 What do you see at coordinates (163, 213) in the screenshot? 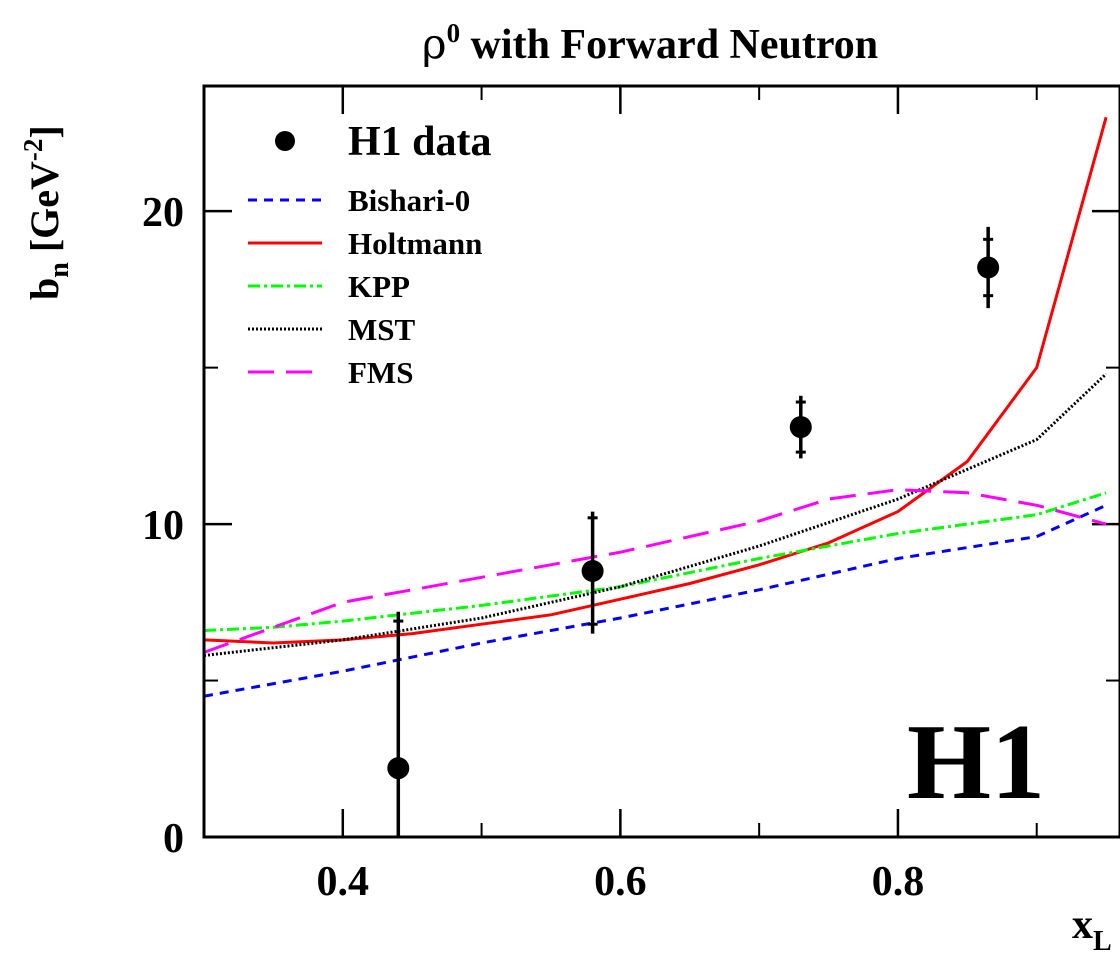
I see `y-tick-label: 20` at bounding box center [163, 213].